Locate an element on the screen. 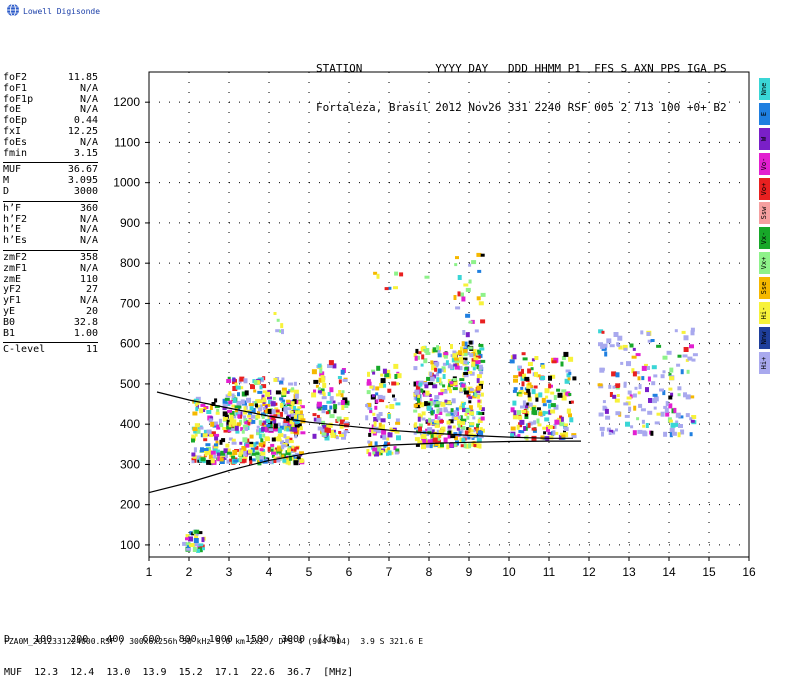 Image resolution: width=800 pixels, height=689 pixels. param-value: N/A is located at coordinates (88, 219).